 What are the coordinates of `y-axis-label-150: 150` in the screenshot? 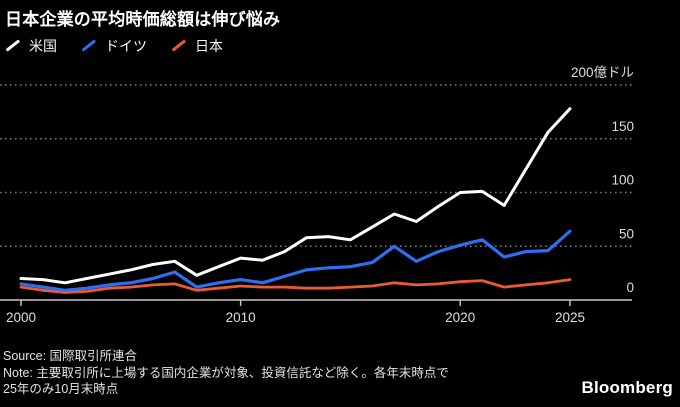 It's located at (622, 126).